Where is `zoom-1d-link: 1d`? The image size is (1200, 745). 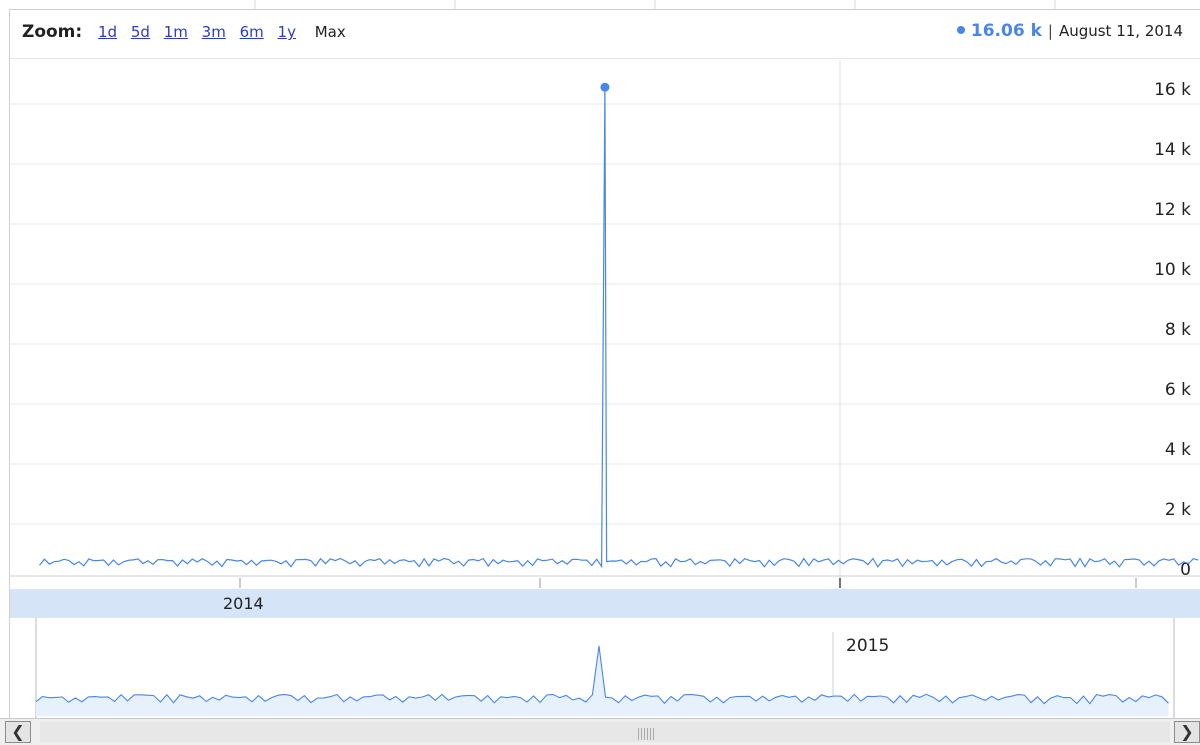 zoom-1d-link: 1d is located at coordinates (108, 32).